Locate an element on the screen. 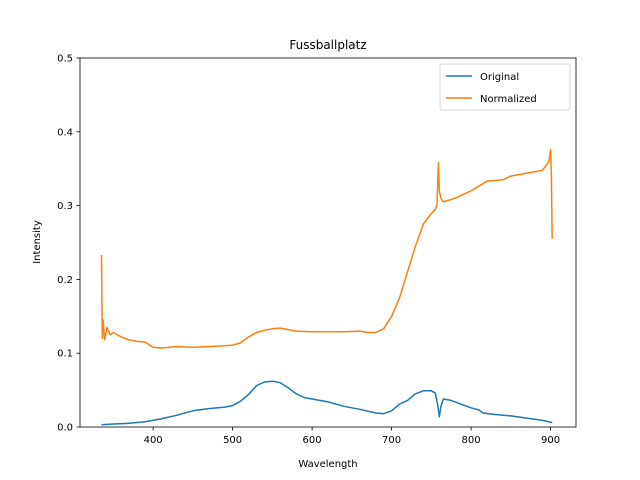 The image size is (640, 480). x-axis: 400 500 600 700 800 900 is located at coordinates (352, 436).